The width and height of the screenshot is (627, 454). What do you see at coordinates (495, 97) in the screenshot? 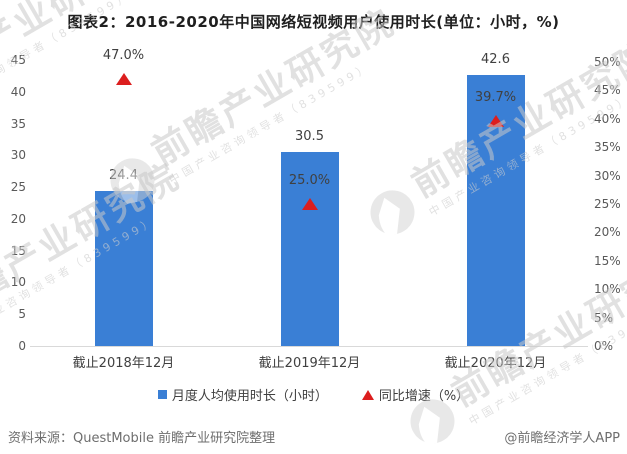
I see `growth-value-label: 39.7%` at bounding box center [495, 97].